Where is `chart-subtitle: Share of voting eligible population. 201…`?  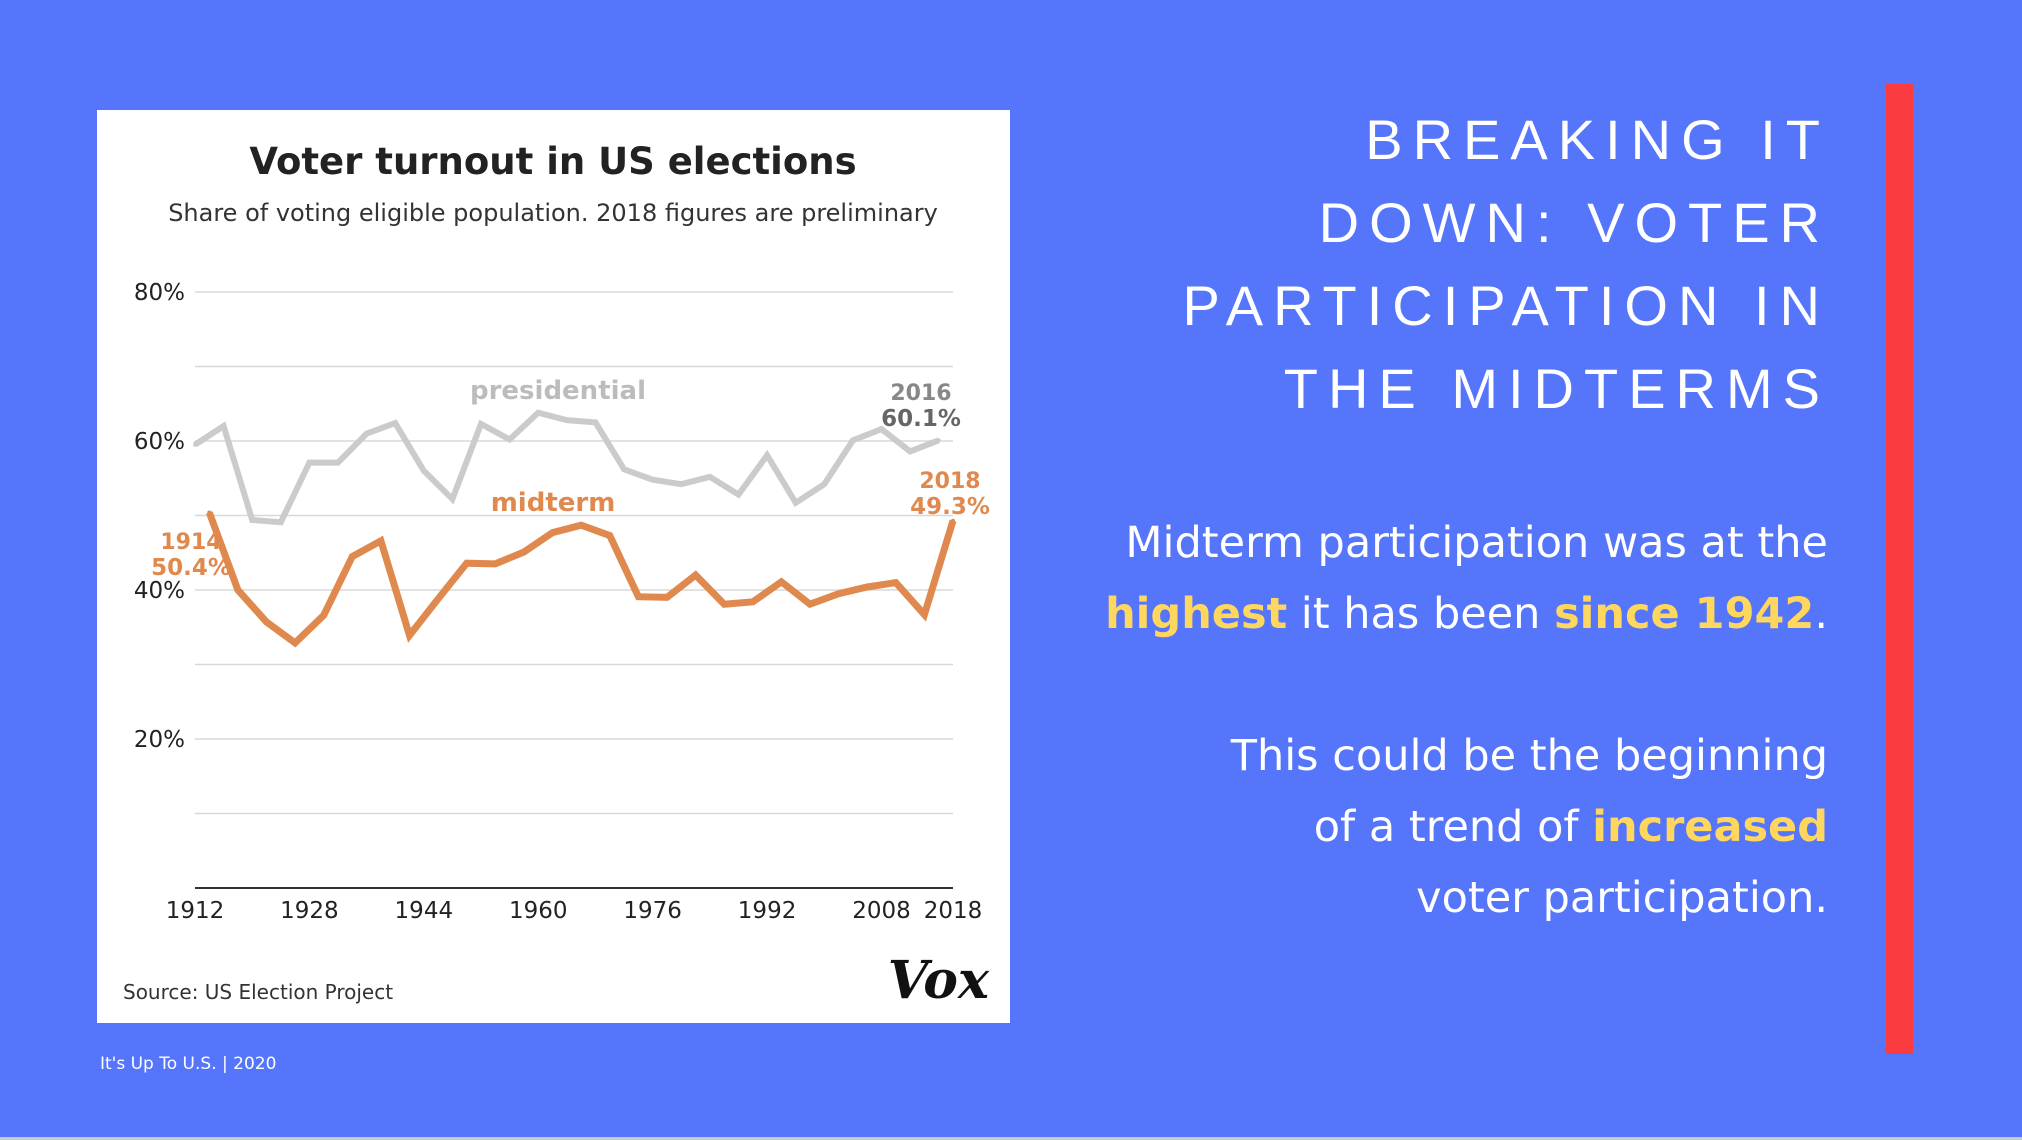 chart-subtitle: Share of voting eligible population. 201… is located at coordinates (553, 213).